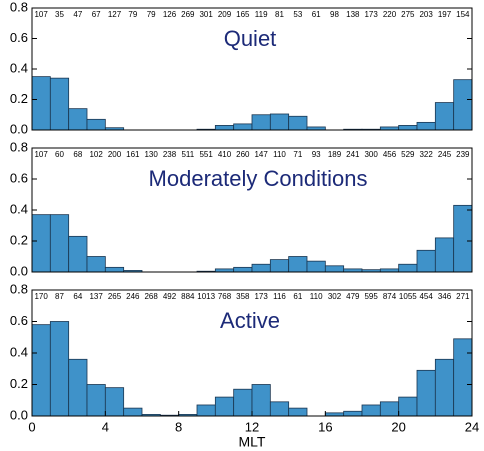  Describe the element at coordinates (41, 296) in the screenshot. I see `sample-count: 170` at that location.